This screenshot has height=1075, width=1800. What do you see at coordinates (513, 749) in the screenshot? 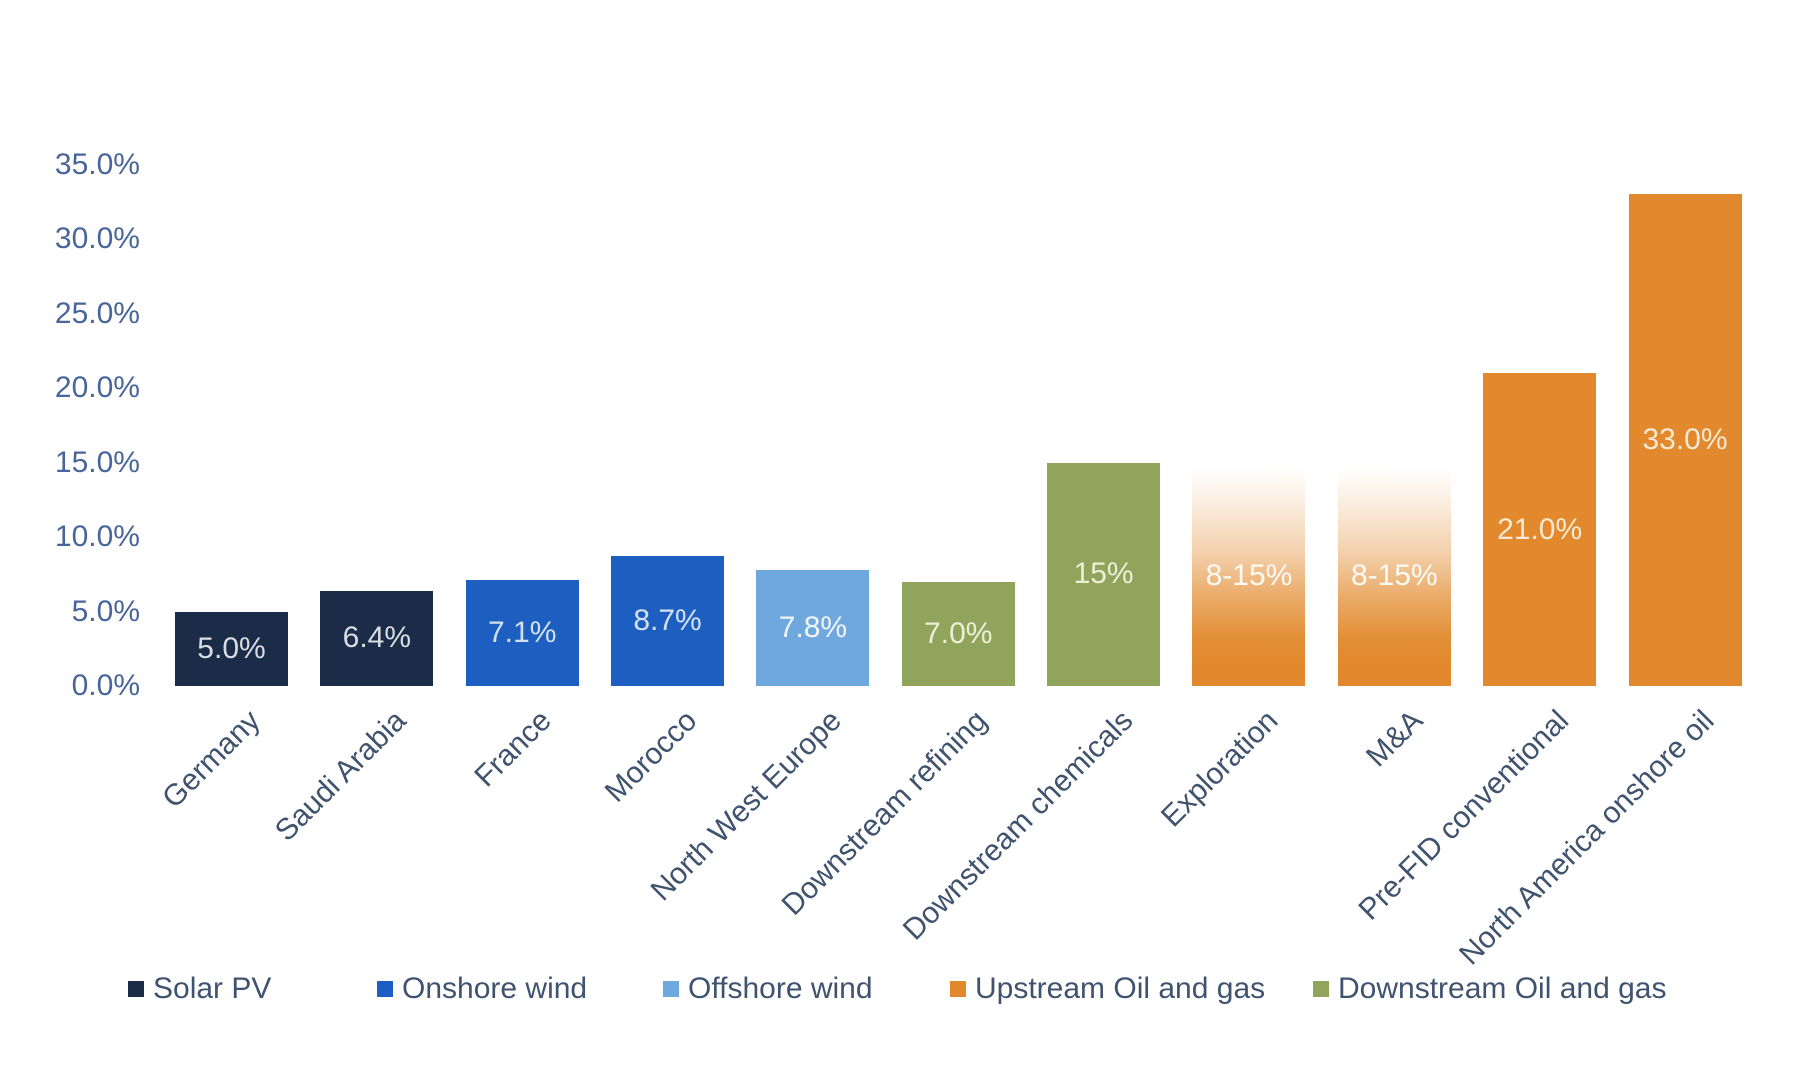
I see `x-axis-category-label: France` at bounding box center [513, 749].